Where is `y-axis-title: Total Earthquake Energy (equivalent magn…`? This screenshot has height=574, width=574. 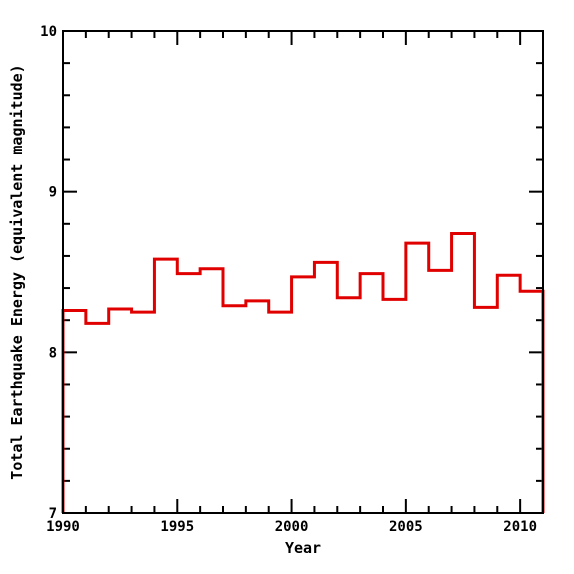 y-axis-title: Total Earthquake Energy (equivalent magn… is located at coordinates (17, 271).